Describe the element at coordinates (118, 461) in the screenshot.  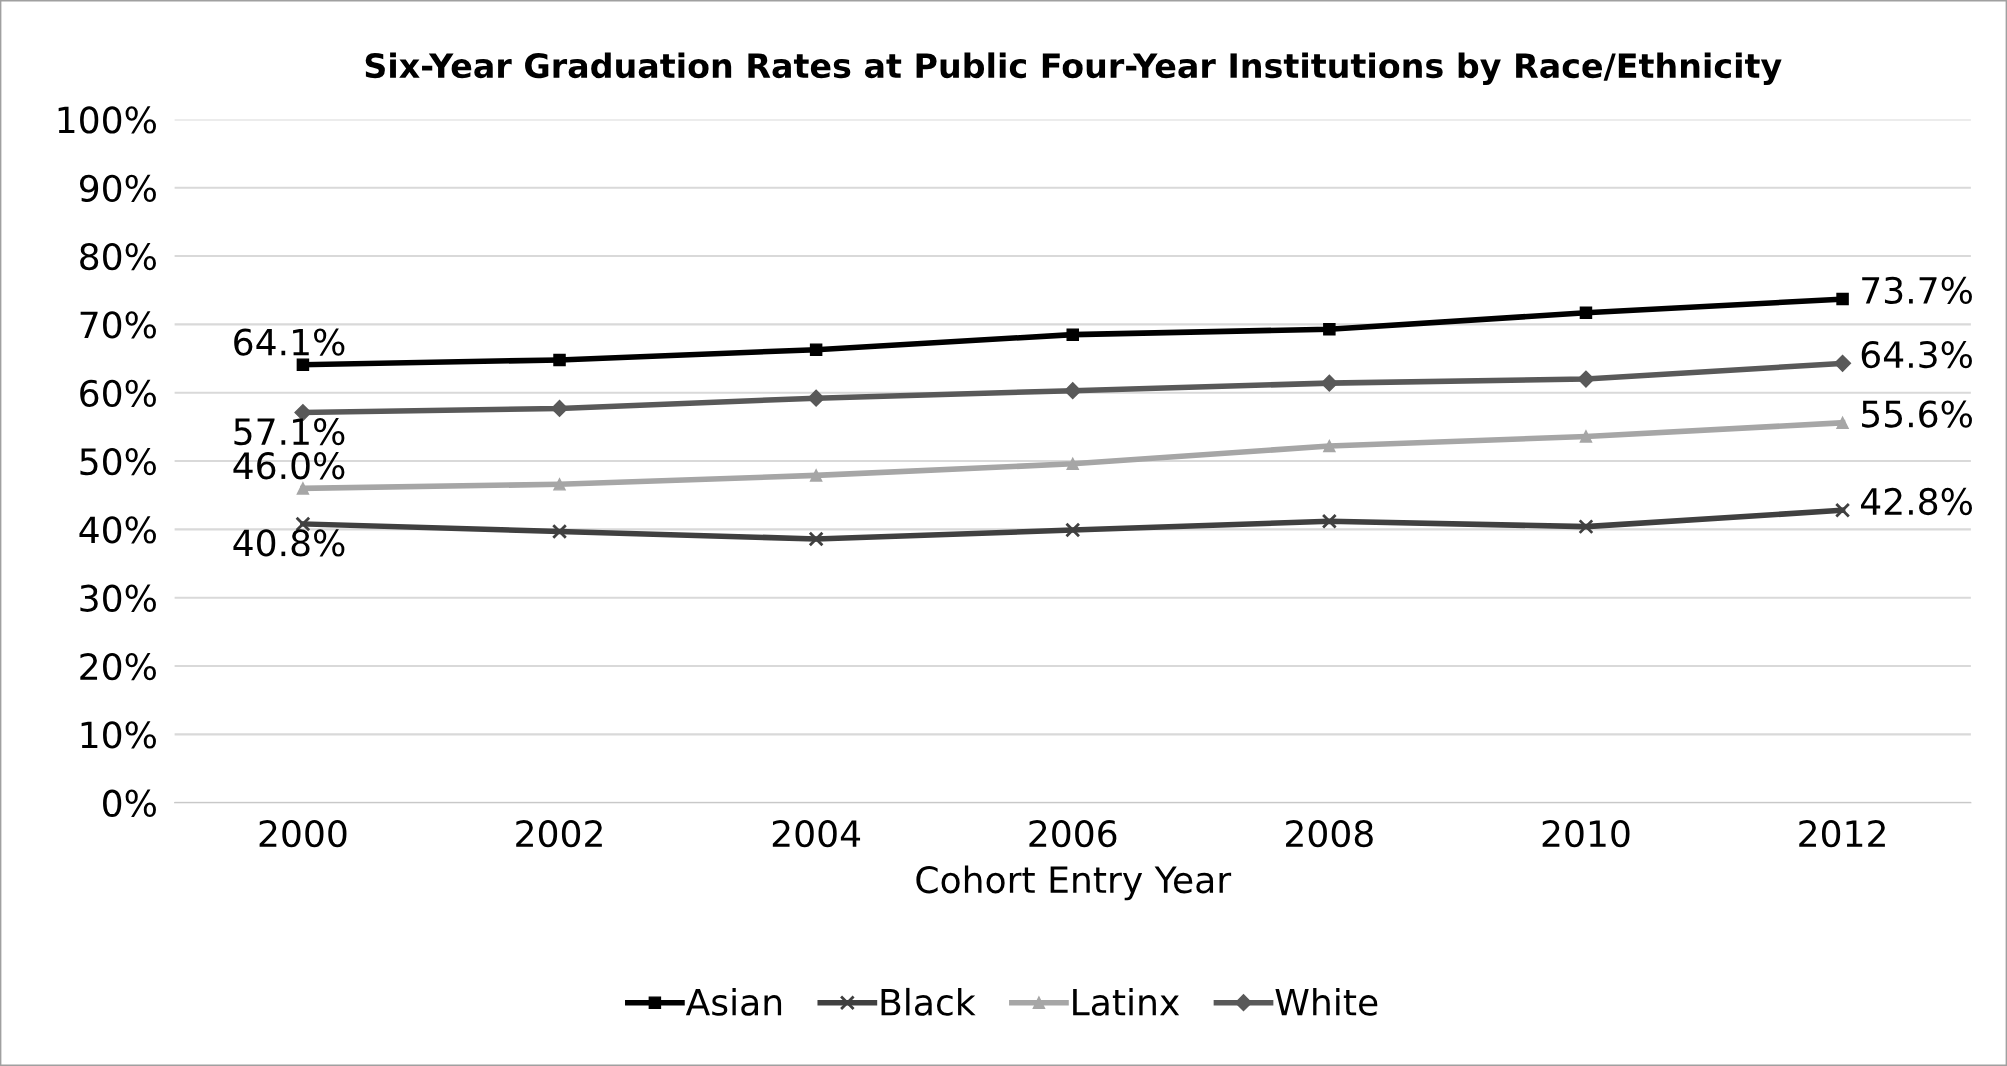
I see `y-tick-label: 50%` at that location.